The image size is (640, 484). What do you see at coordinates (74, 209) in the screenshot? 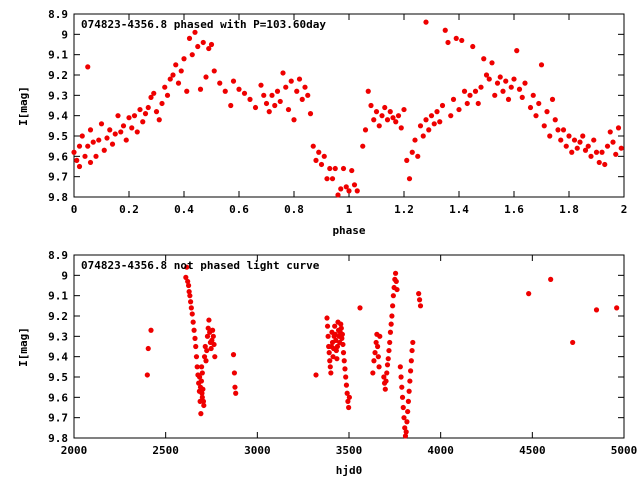
I see `x-tick-label: 0` at bounding box center [74, 209].